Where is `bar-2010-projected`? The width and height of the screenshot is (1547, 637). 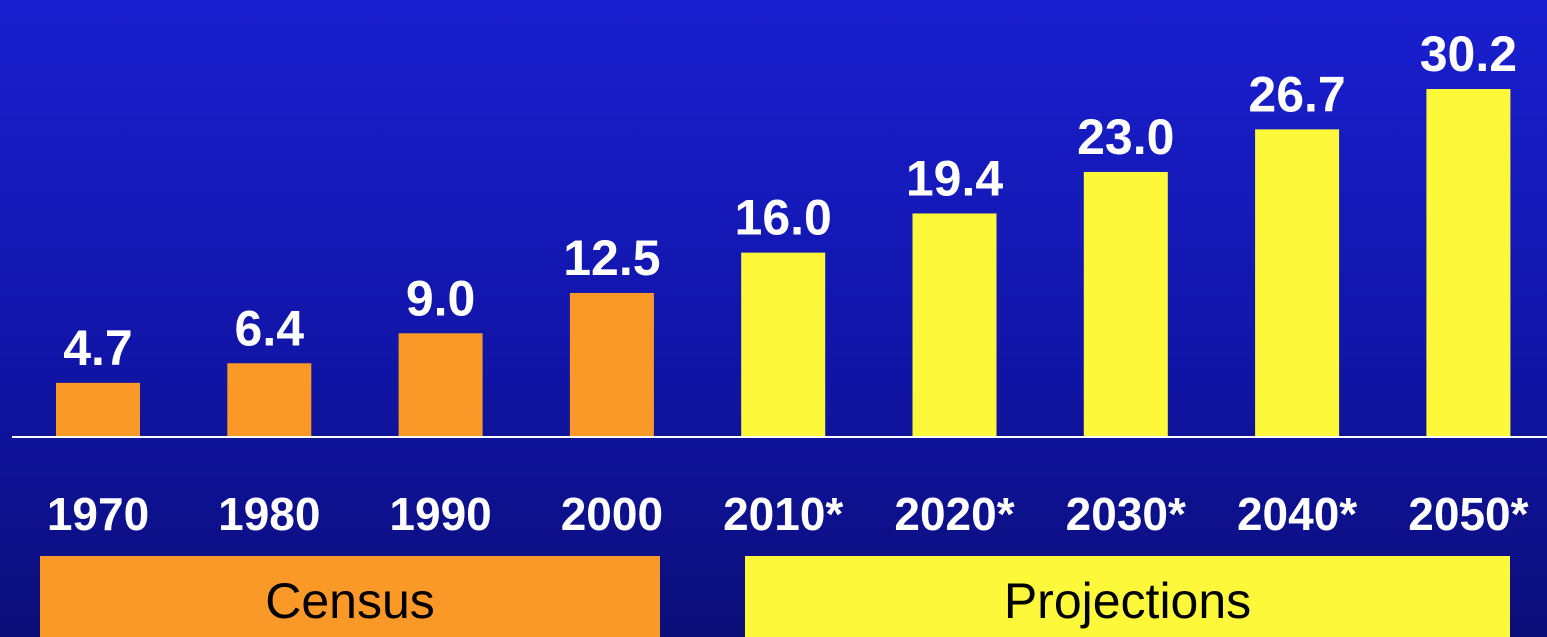
bar-2010-projected is located at coordinates (783, 344).